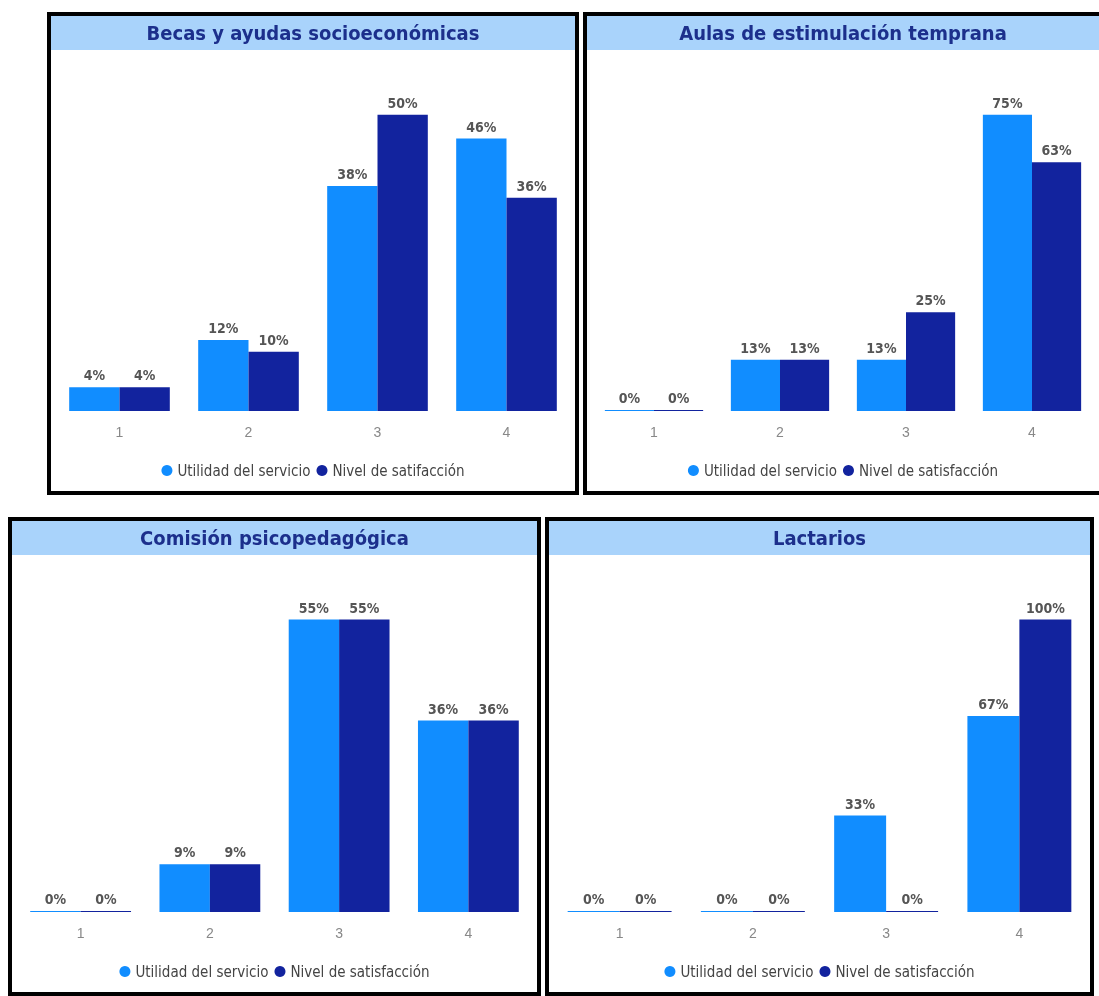 The width and height of the screenshot is (1099, 996). I want to click on data-label: 63%, so click(1057, 150).